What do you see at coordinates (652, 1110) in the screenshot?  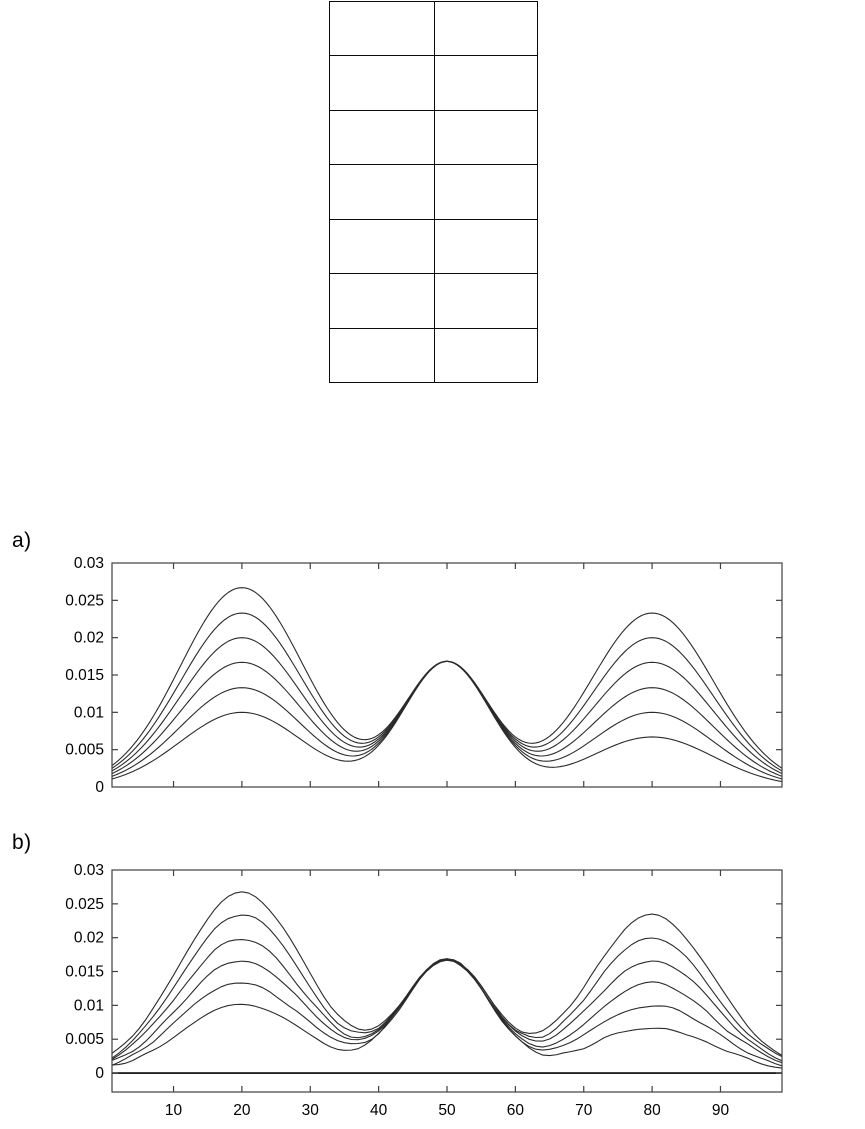 I see `x-tick-label: 80` at bounding box center [652, 1110].